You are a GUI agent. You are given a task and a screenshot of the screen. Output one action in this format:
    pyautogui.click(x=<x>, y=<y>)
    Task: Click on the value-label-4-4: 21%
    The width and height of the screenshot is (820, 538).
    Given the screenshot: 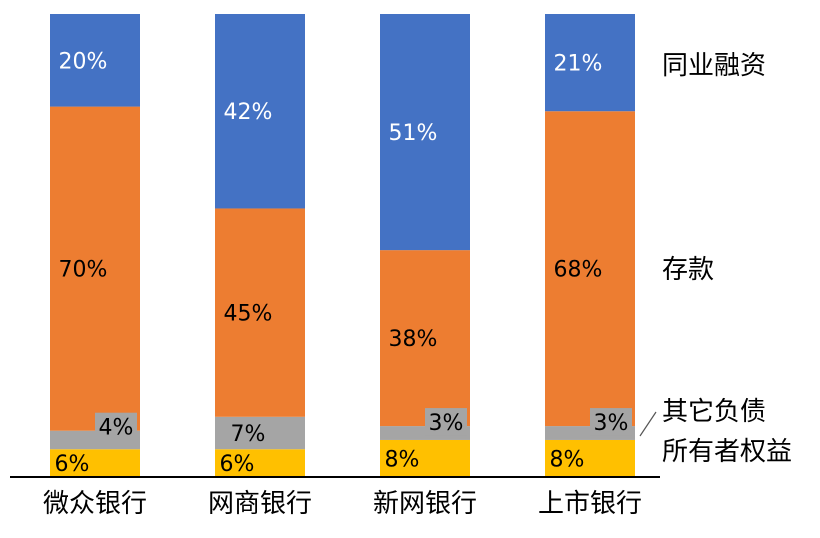 What is the action you would take?
    pyautogui.click(x=578, y=64)
    